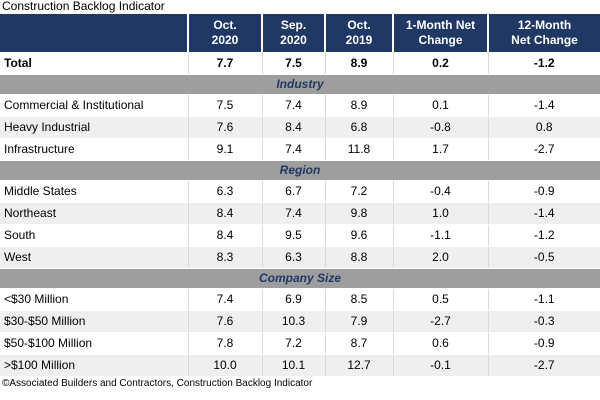 This screenshot has width=600, height=400. What do you see at coordinates (441, 127) in the screenshot?
I see `cell-value: -0.8` at bounding box center [441, 127].